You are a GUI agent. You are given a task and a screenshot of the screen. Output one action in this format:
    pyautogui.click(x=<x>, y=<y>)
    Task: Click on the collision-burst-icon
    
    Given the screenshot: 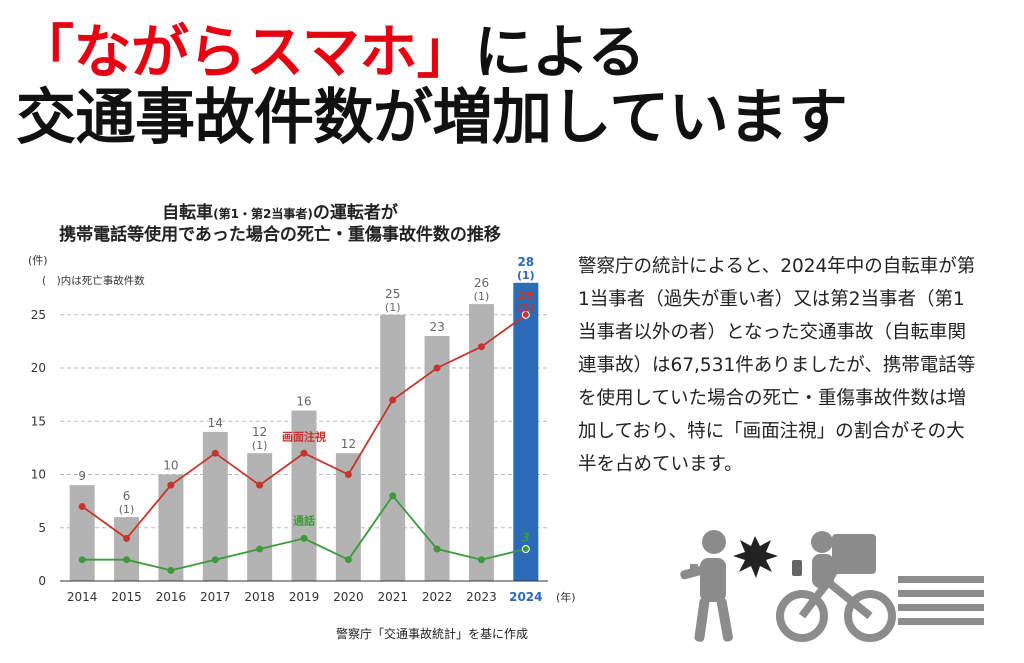 What is the action you would take?
    pyautogui.click(x=755, y=557)
    